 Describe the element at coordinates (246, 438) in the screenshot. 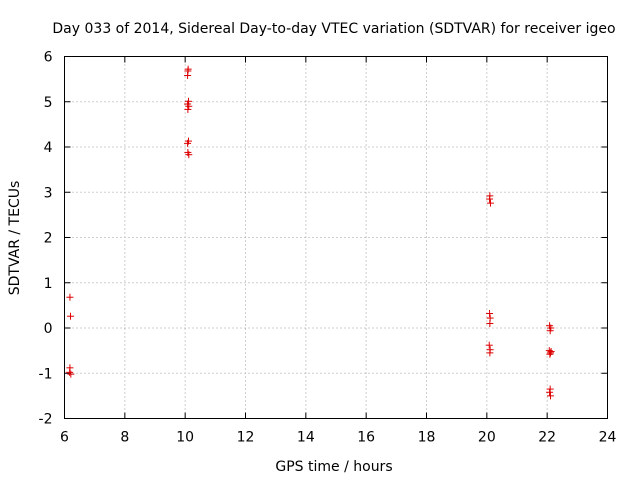

I see `x-tick-label: 12` at that location.